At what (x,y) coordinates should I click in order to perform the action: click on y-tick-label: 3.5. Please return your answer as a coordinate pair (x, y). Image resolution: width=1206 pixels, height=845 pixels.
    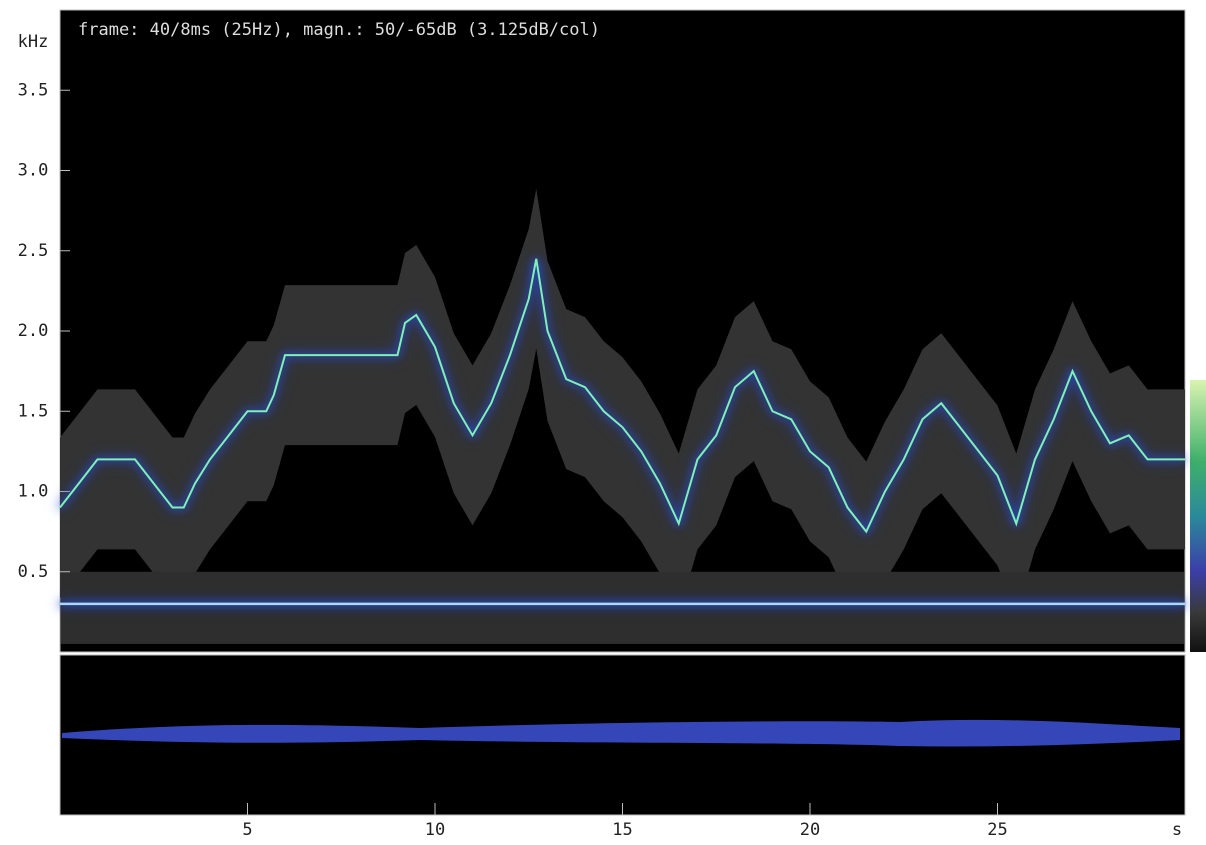
    Looking at the image, I should click on (33, 90).